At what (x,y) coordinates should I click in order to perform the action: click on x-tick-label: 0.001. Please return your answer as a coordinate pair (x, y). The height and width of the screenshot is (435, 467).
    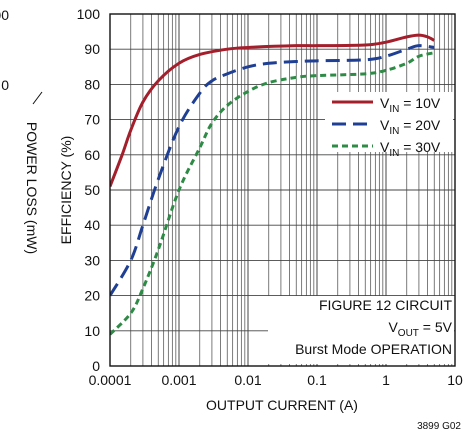
    Looking at the image, I should click on (178, 380).